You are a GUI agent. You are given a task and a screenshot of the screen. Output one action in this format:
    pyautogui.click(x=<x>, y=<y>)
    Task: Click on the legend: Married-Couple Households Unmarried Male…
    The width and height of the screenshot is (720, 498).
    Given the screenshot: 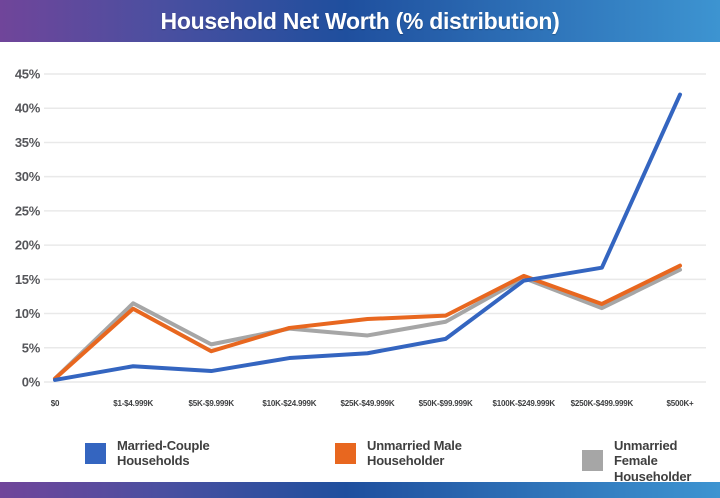 What is the action you would take?
    pyautogui.click(x=360, y=461)
    